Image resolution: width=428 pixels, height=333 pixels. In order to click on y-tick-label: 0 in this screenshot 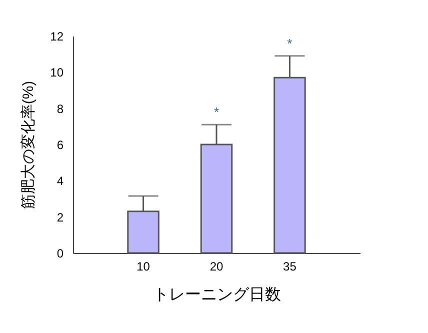, I will do `click(60, 253)`.